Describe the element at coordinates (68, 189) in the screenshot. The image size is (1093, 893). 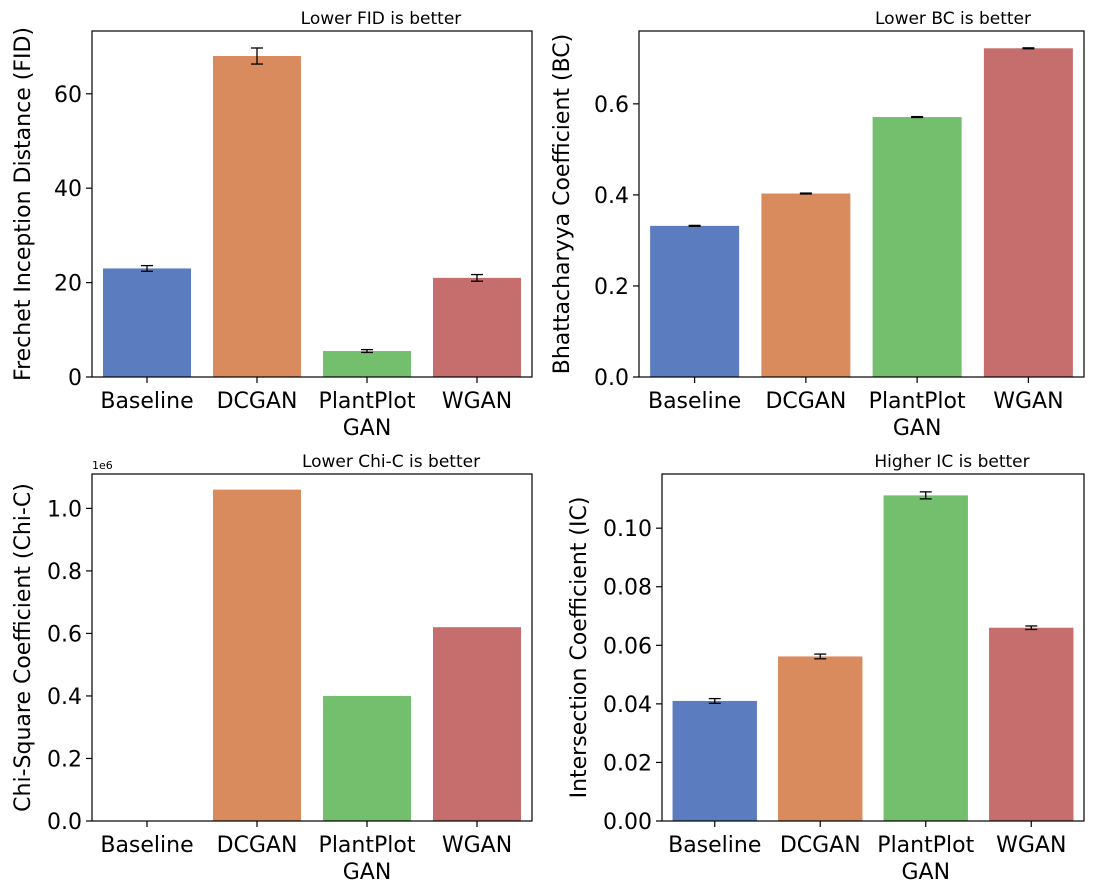
I see `y-tick-label: 40` at that location.